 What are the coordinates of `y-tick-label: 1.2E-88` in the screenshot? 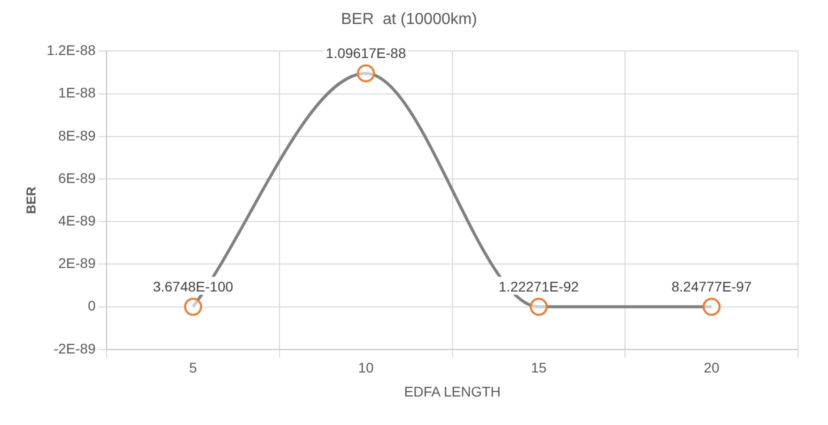 It's located at (71, 50).